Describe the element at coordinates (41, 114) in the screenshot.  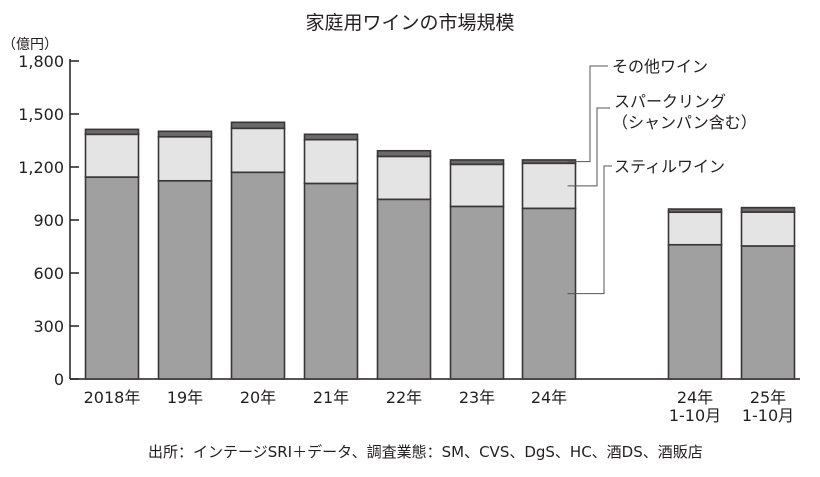
I see `y-tick-label: 1,500` at that location.